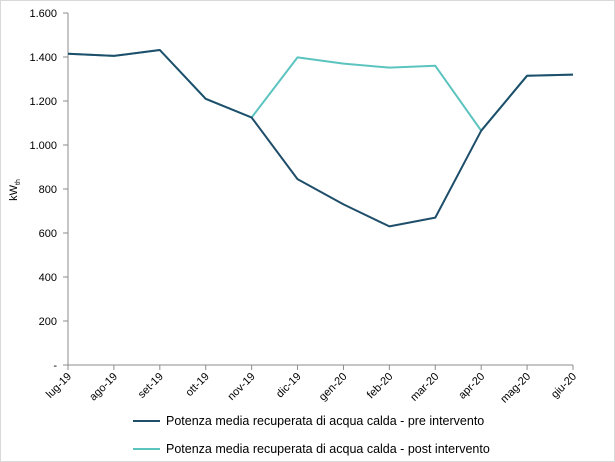 The image size is (615, 462). What do you see at coordinates (333, 387) in the screenshot?
I see `x-tick-label: gen-20` at bounding box center [333, 387].